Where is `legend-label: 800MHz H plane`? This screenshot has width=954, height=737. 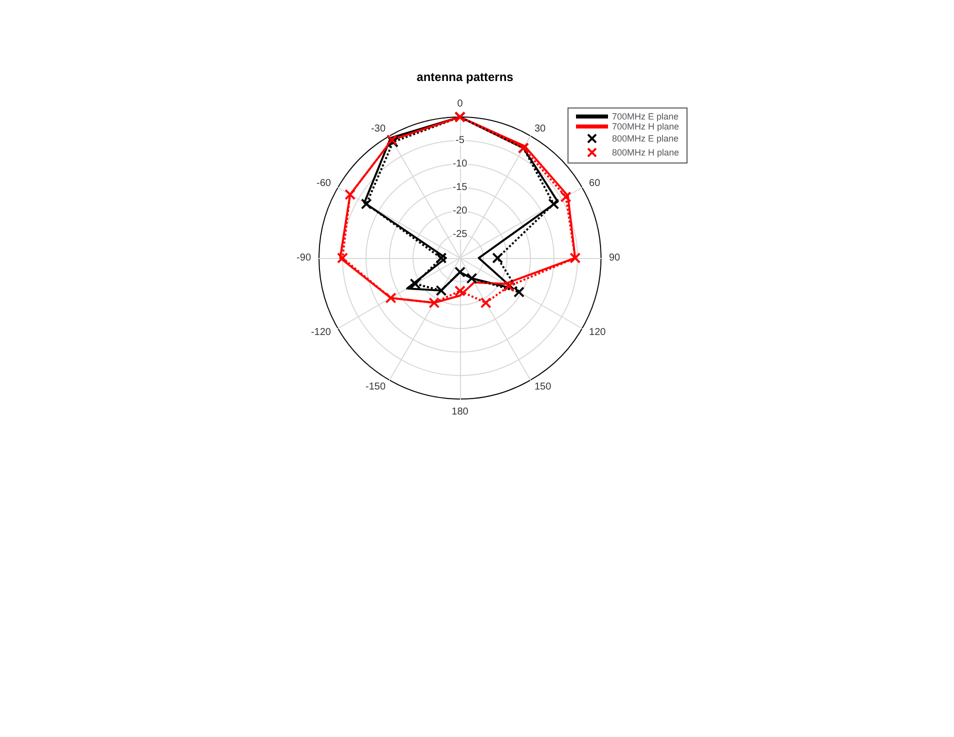
legend-label: 800MHz H plane is located at coordinates (646, 153).